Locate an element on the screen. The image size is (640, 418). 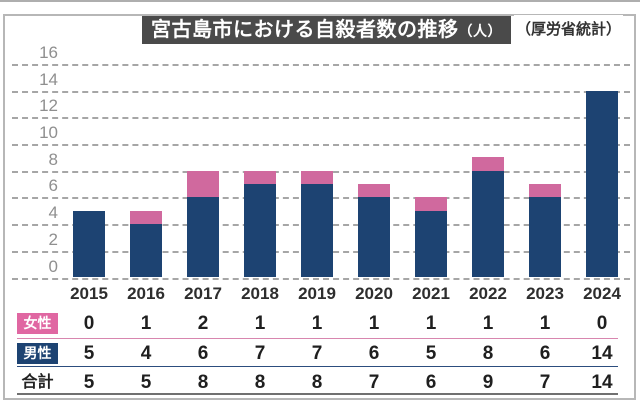
chart-title: 宮古島市における自殺者数の推移（人） is located at coordinates (326, 30).